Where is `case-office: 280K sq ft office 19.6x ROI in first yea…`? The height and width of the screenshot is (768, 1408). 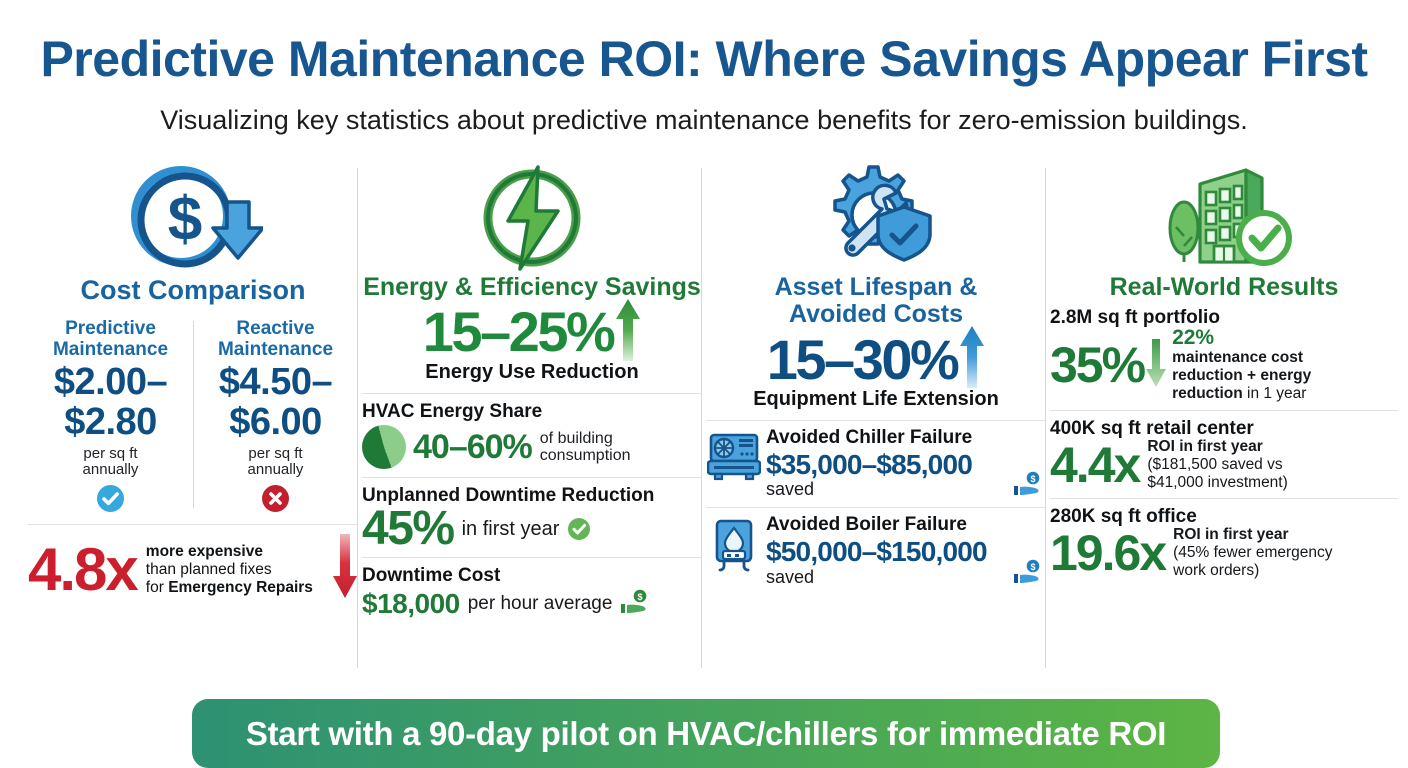 case-office: 280K sq ft office 19.6x ROI in first yea… is located at coordinates (1224, 543).